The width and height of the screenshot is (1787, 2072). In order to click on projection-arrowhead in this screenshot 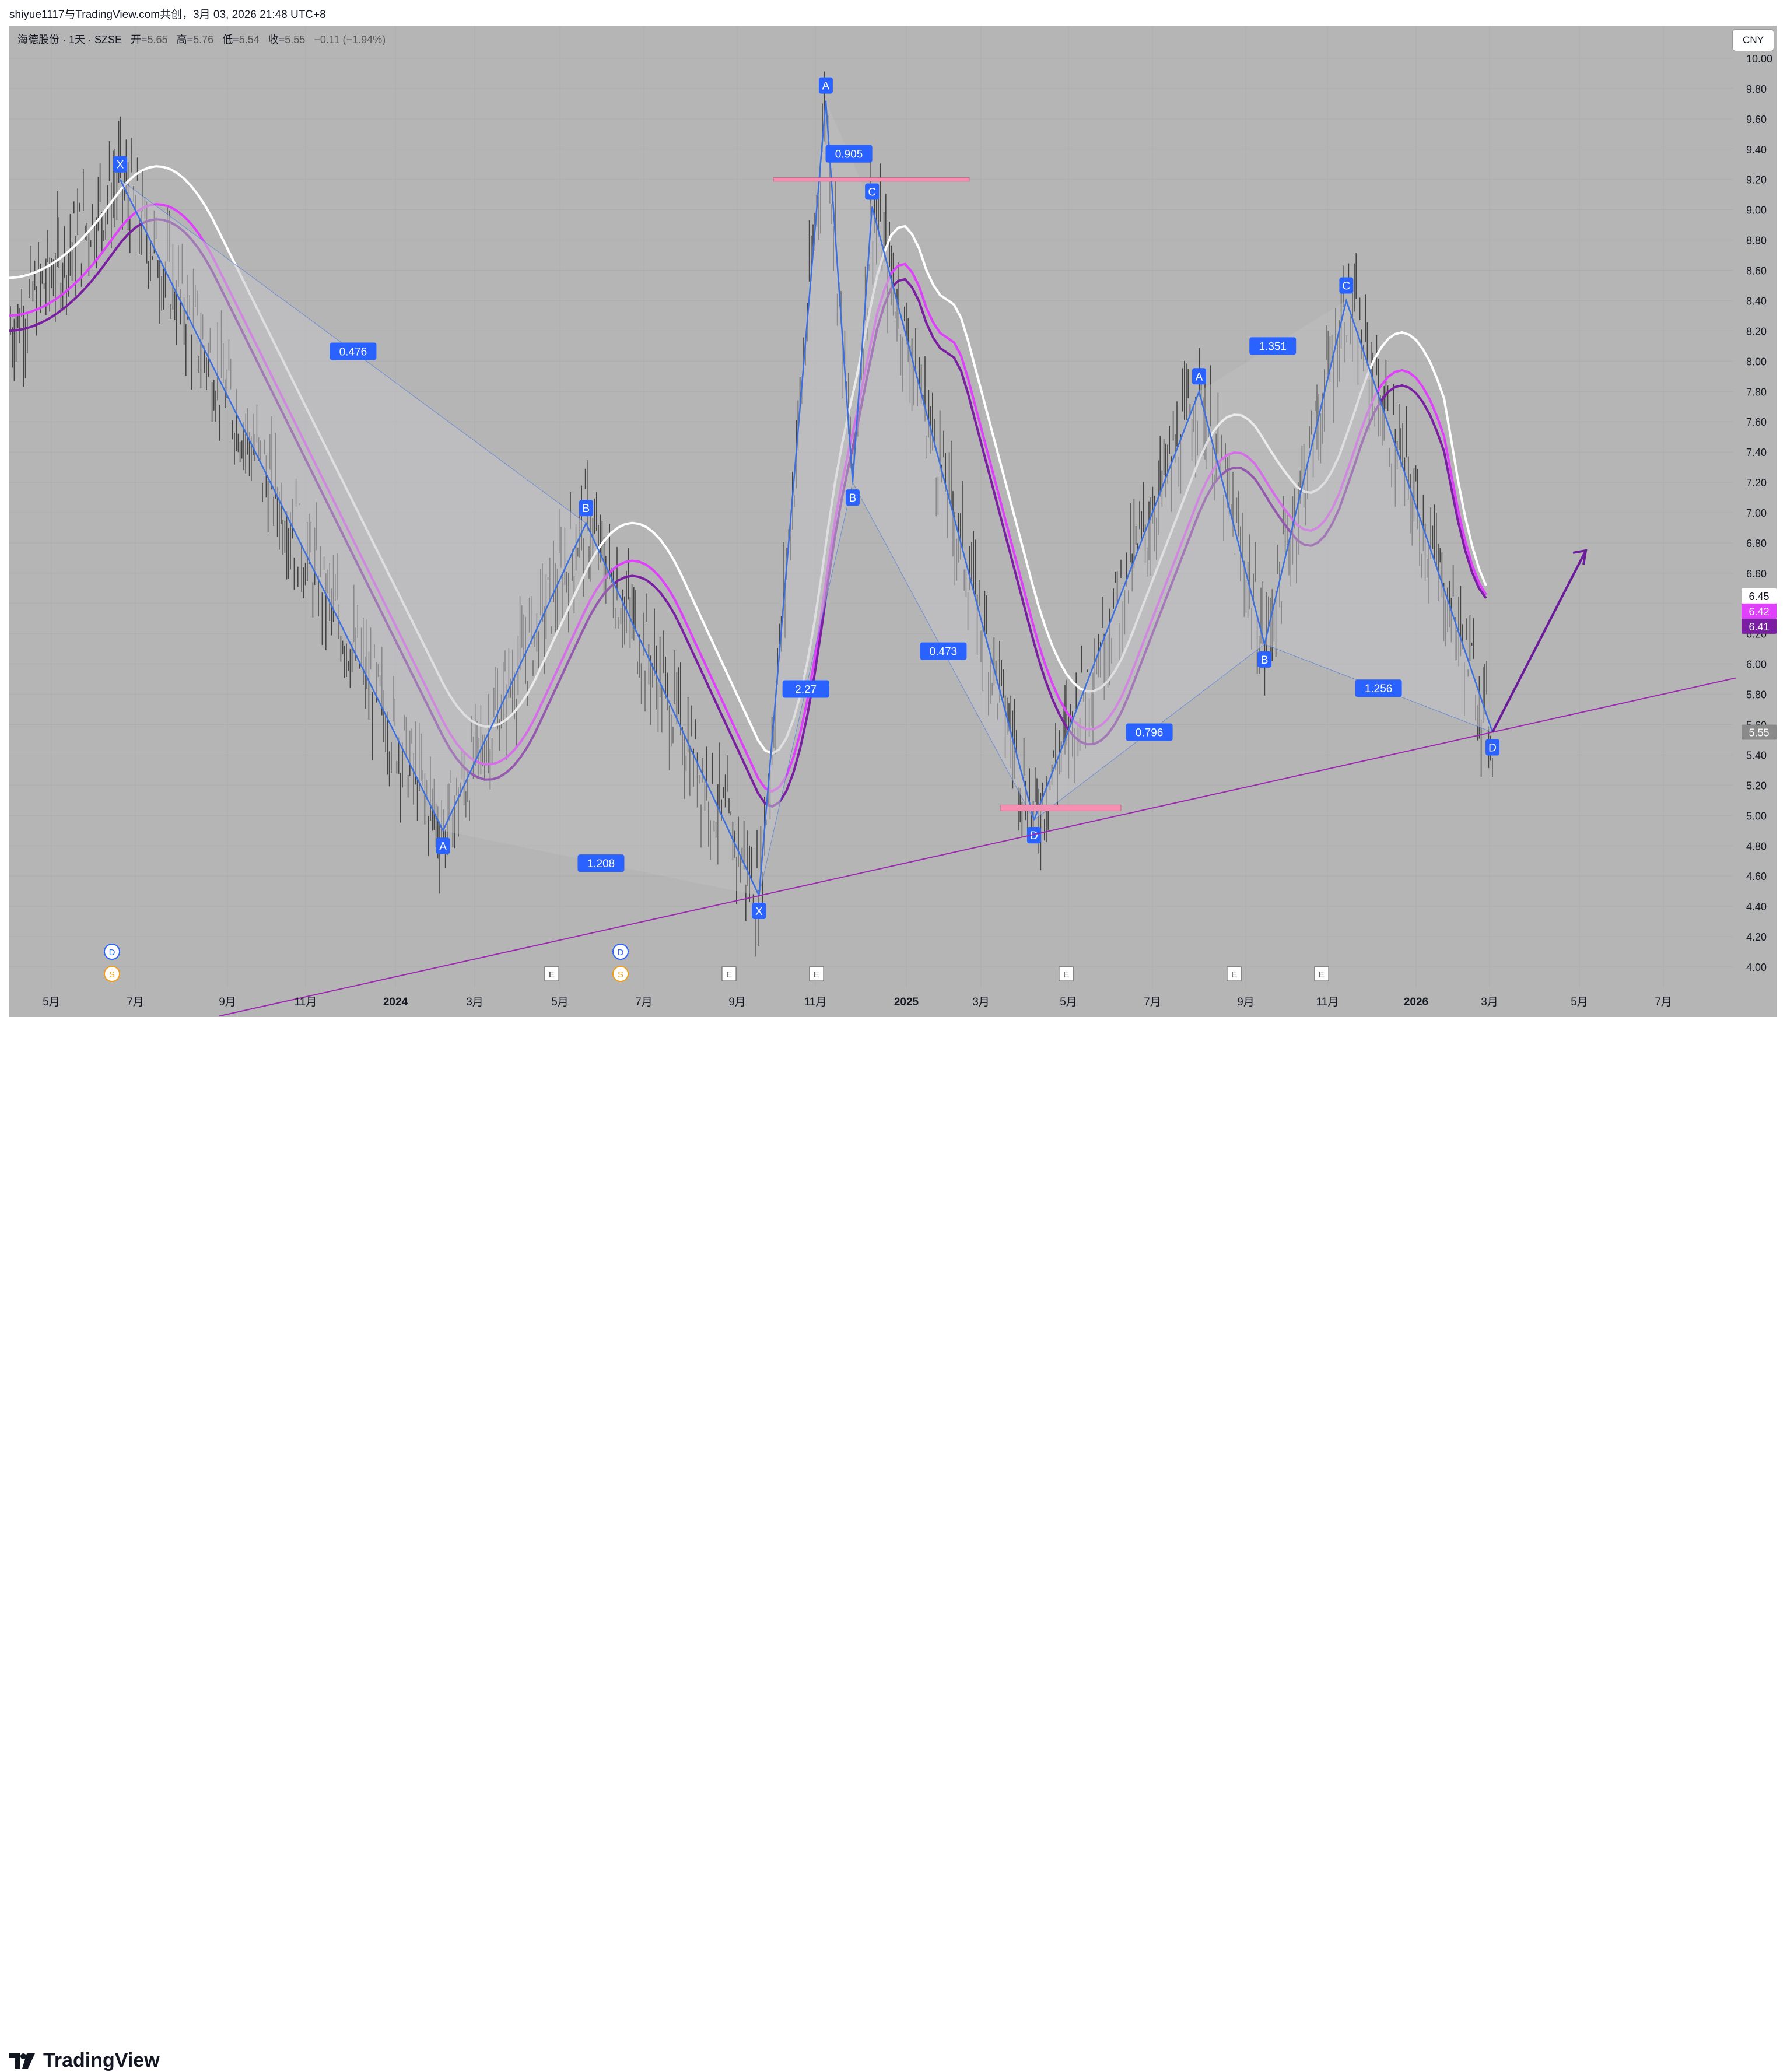, I will do `click(1580, 557)`.